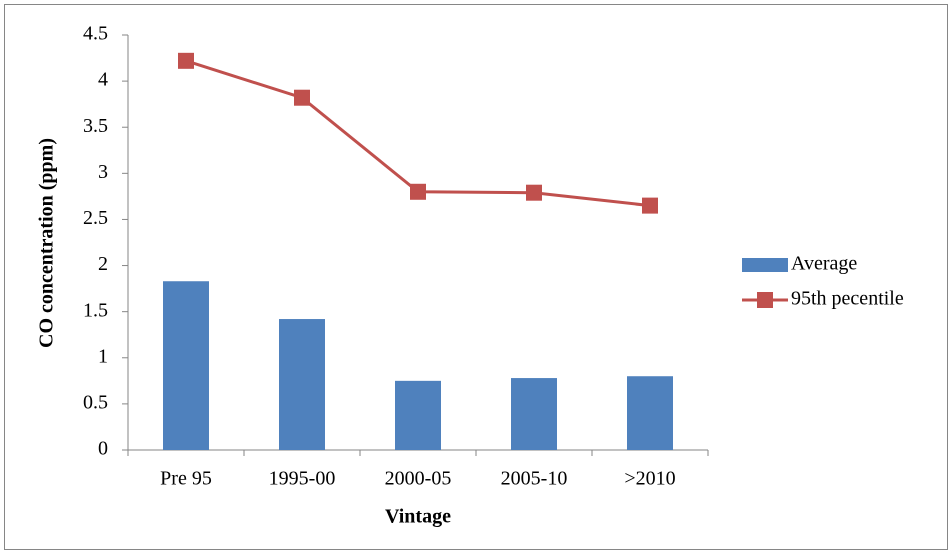 Image resolution: width=952 pixels, height=554 pixels. I want to click on x-tick-label: >2010, so click(649, 479).